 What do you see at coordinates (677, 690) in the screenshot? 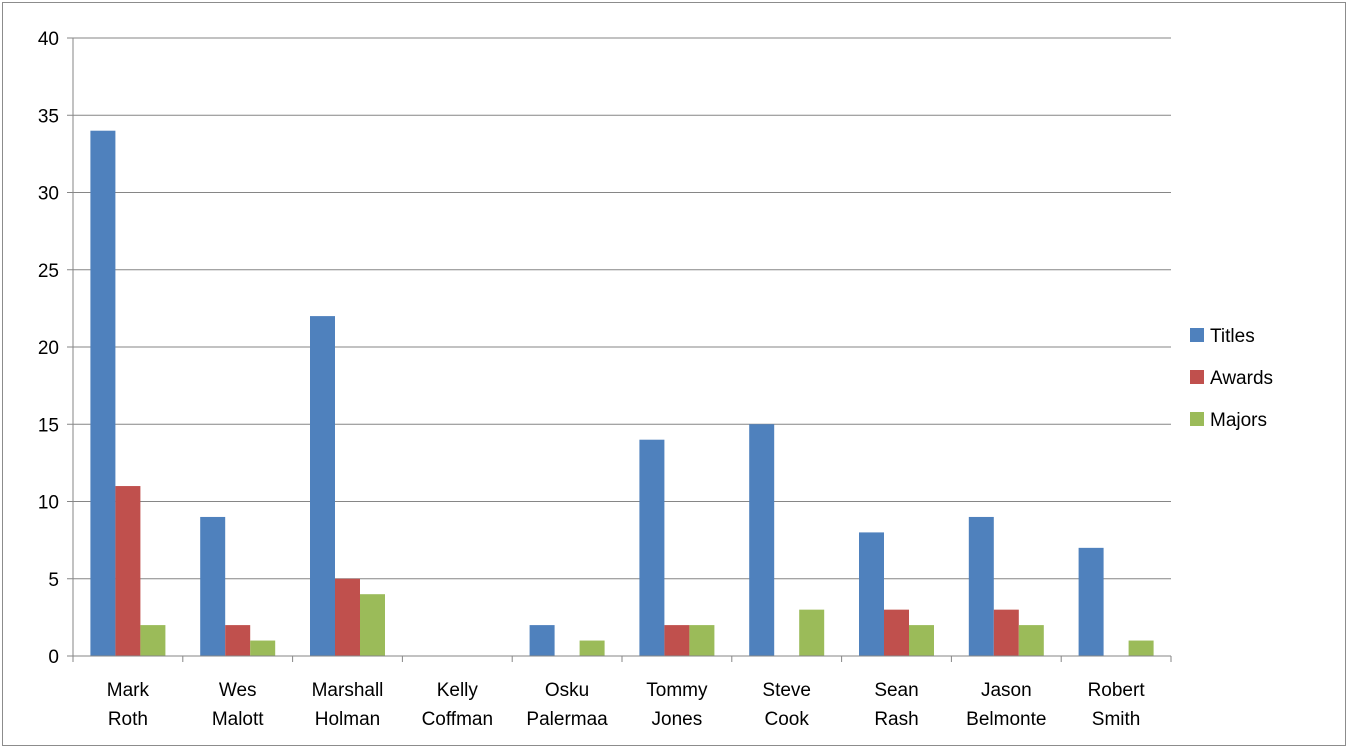
I see `x-tick-label: Tommy` at bounding box center [677, 690].